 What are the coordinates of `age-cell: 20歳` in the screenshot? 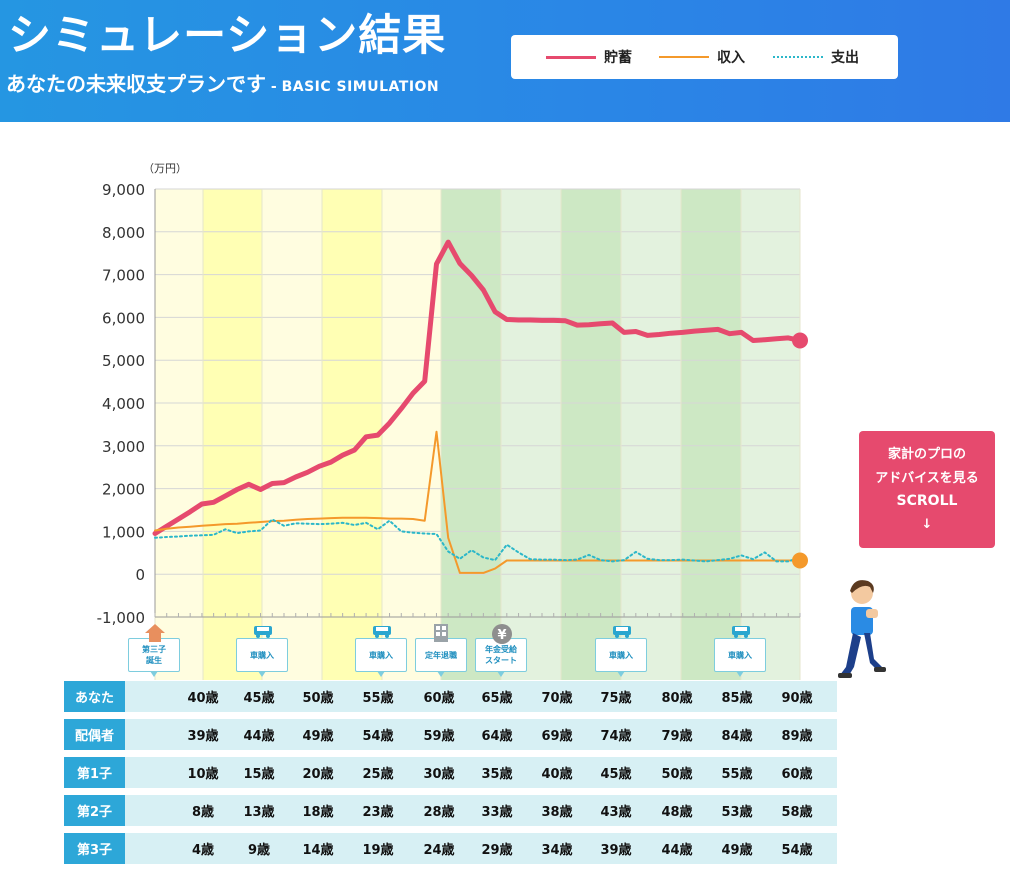 It's located at (318, 774).